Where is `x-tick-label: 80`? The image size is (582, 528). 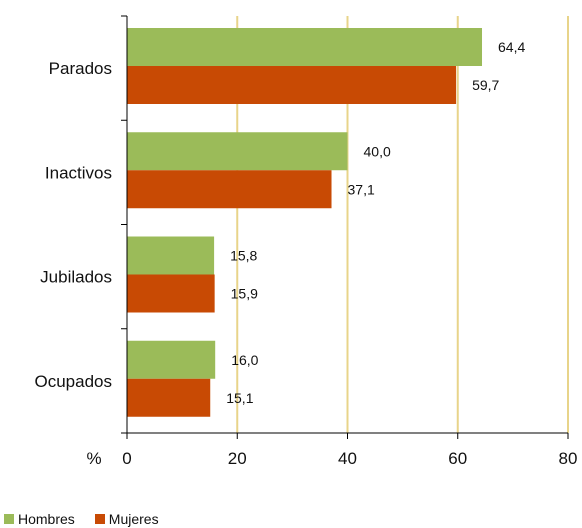 x-tick-label: 80 is located at coordinates (568, 458).